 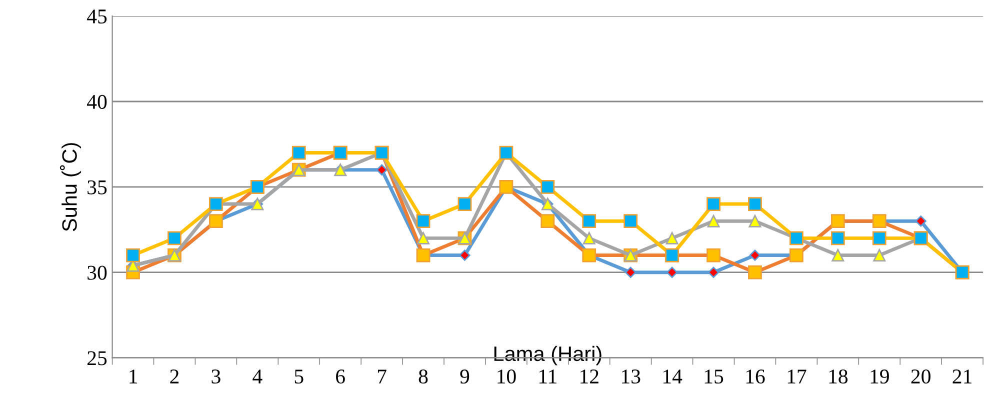 I want to click on y-tick-label: 25, so click(x=97, y=358).